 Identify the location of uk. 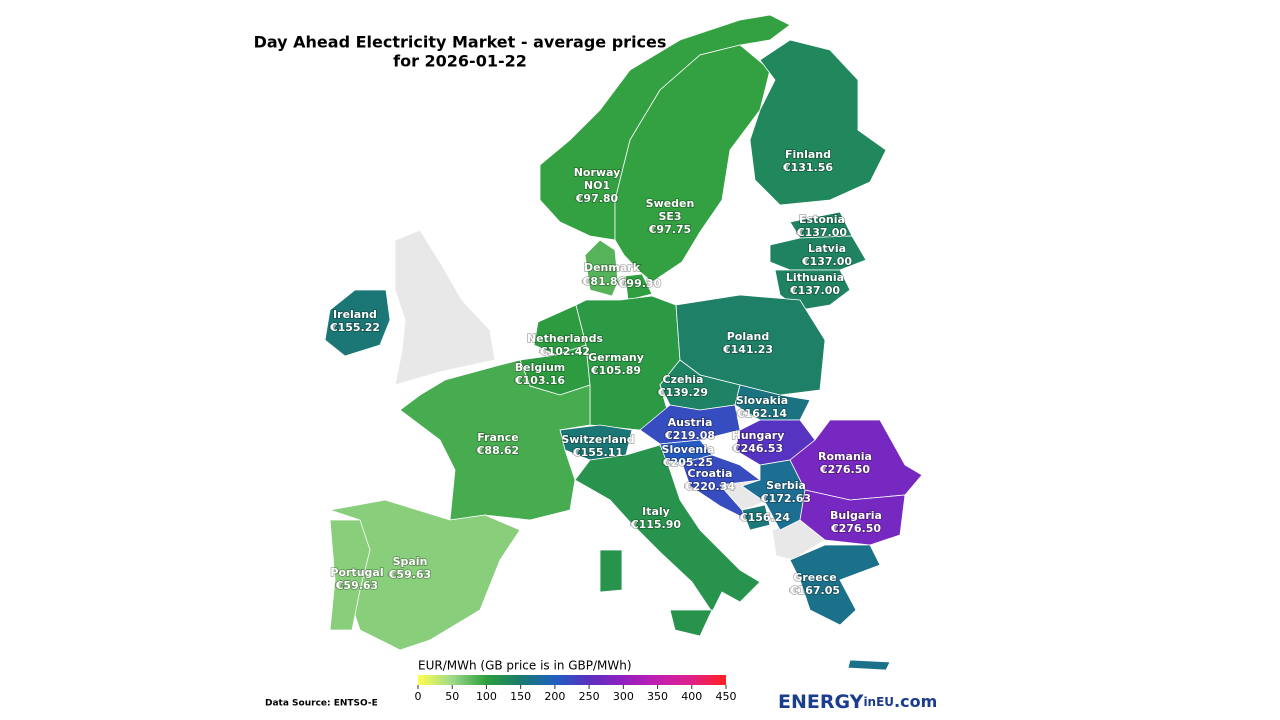
(445, 307).